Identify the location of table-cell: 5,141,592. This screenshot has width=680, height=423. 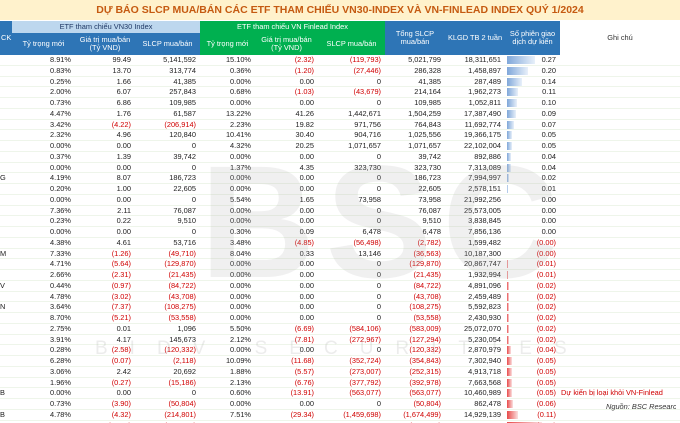
(168, 60).